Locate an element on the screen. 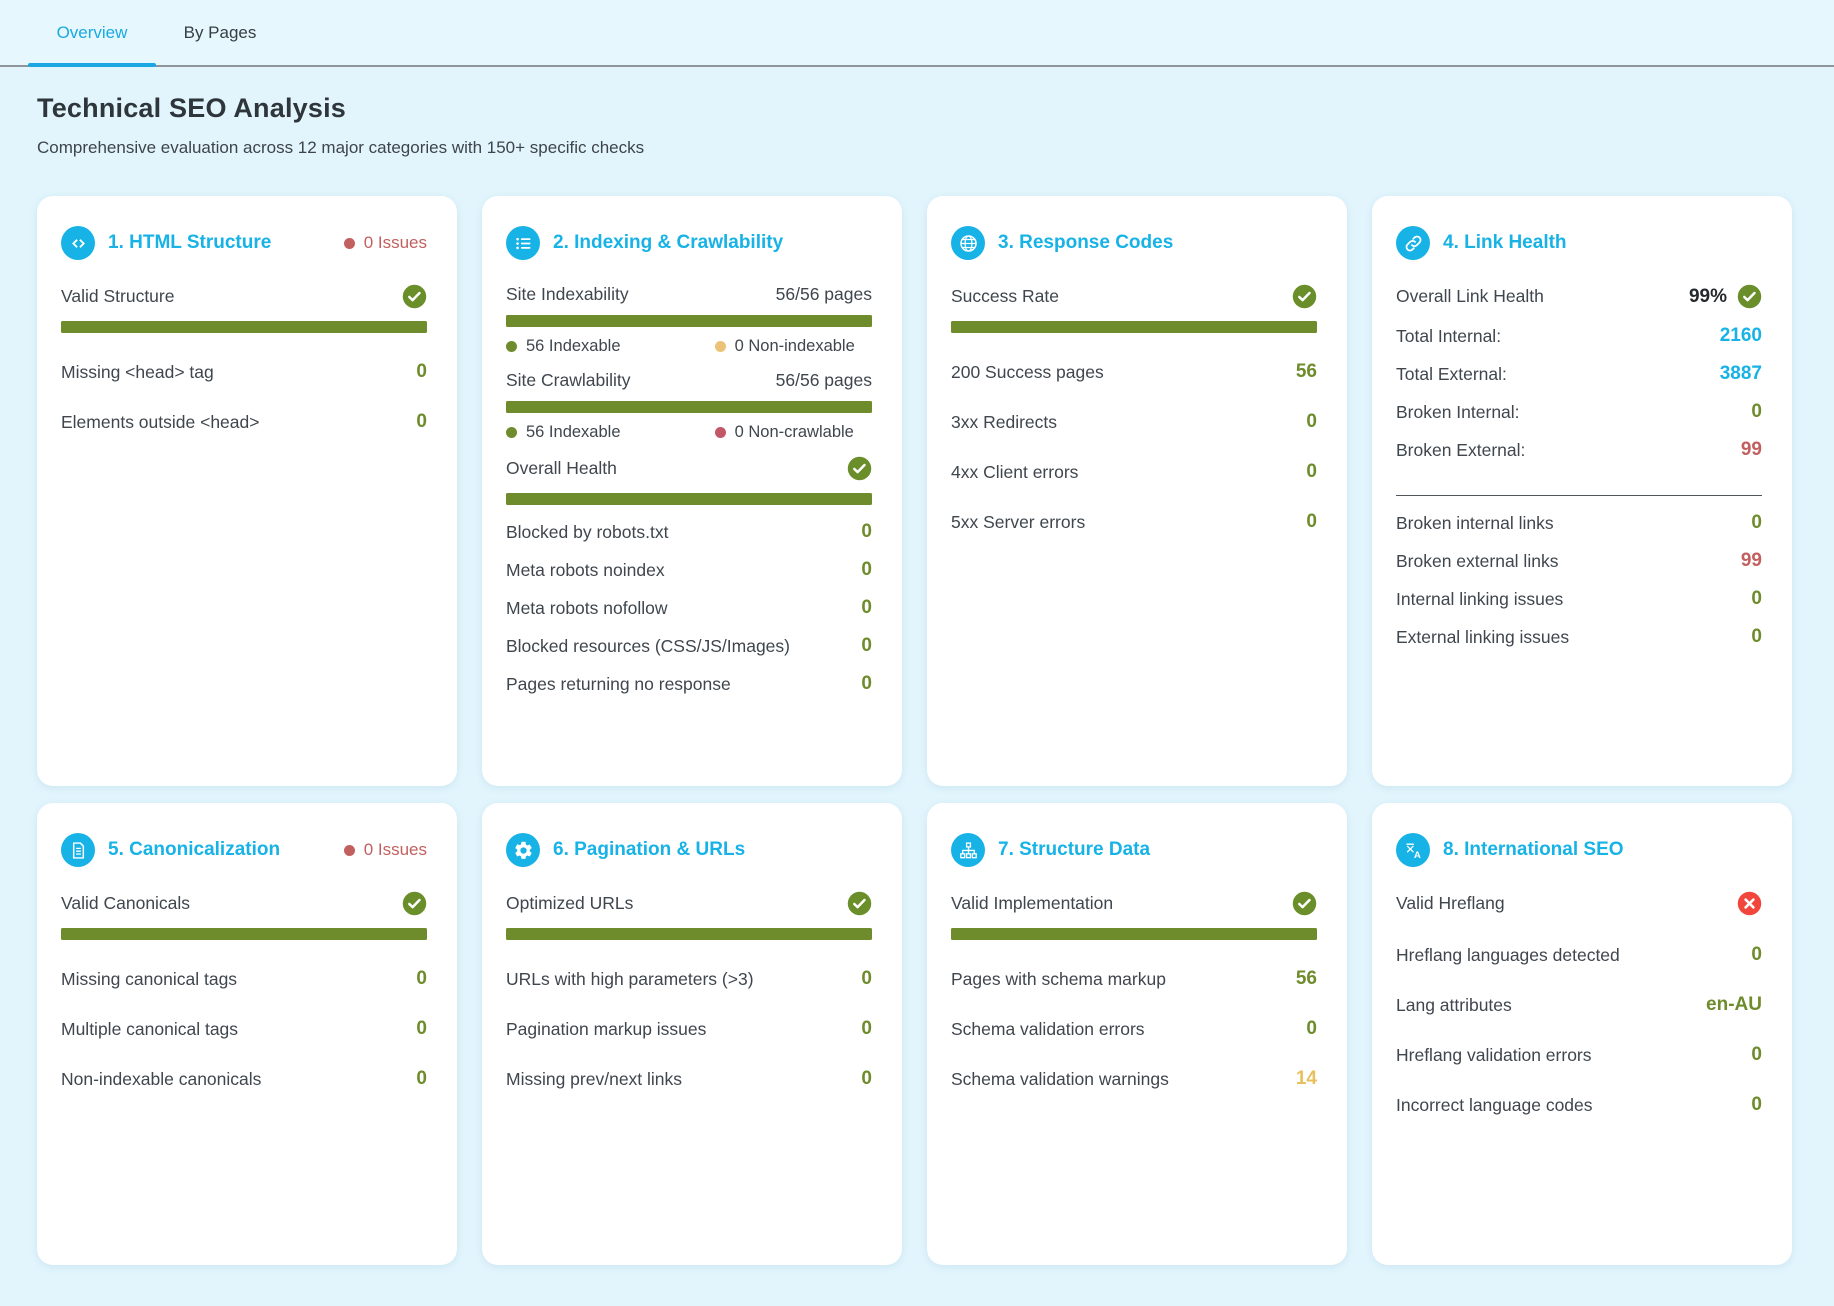 This screenshot has height=1306, width=1834. stat-row: Pages with schema markup 56 is located at coordinates (1134, 979).